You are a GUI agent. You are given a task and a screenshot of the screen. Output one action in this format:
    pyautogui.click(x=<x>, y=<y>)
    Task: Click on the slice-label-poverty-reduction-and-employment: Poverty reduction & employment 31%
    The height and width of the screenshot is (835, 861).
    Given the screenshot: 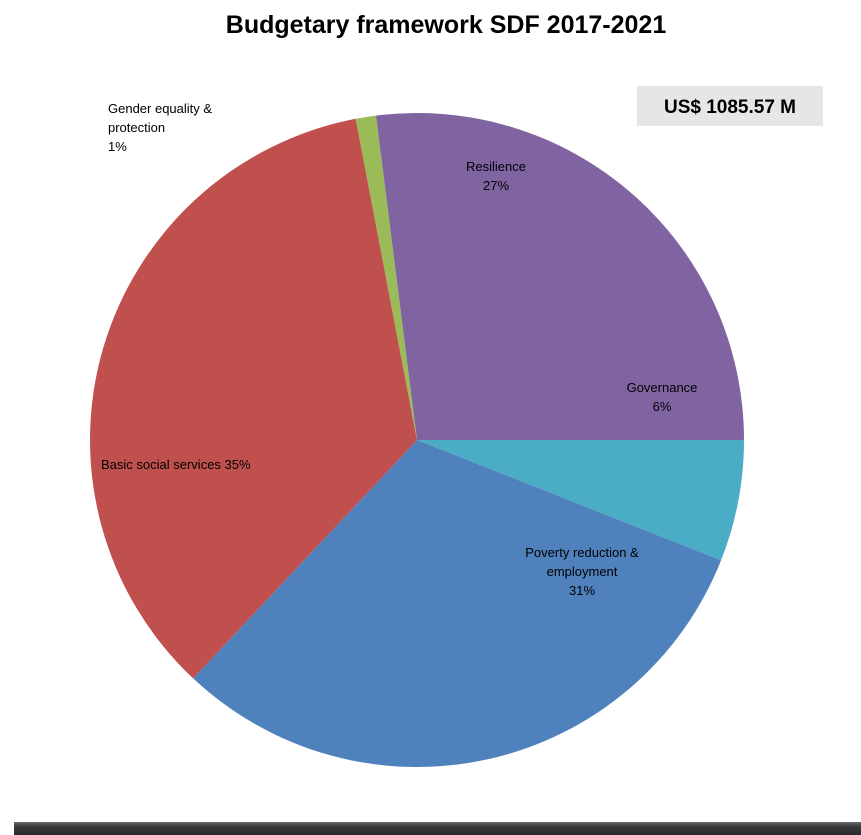 What is the action you would take?
    pyautogui.click(x=582, y=571)
    